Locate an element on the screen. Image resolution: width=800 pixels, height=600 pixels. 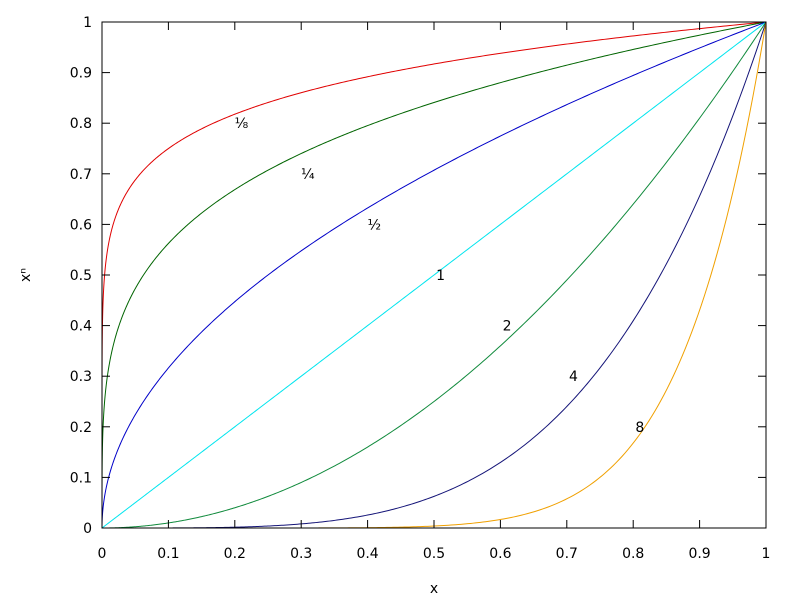
y-tick-label: 0.5 is located at coordinates (81, 276).